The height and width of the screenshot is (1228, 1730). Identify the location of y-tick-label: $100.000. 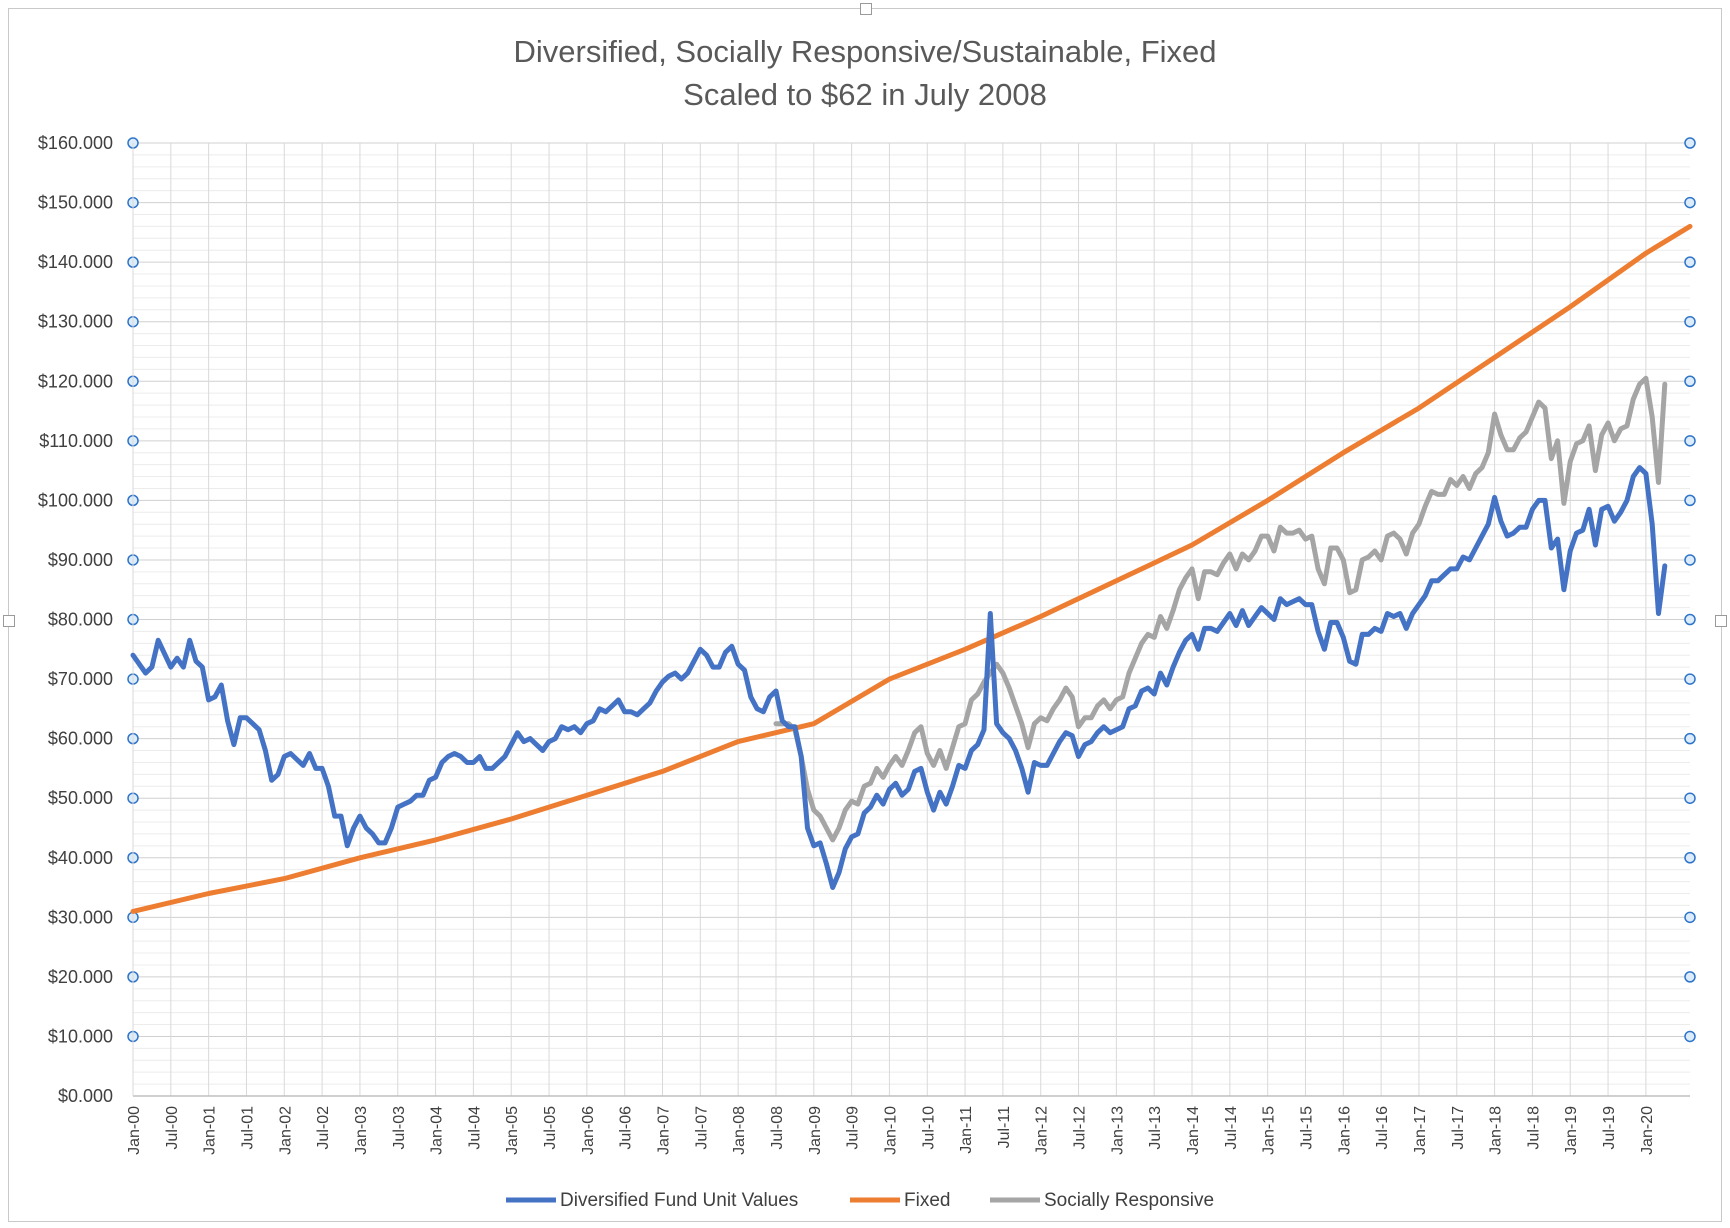
(75, 500).